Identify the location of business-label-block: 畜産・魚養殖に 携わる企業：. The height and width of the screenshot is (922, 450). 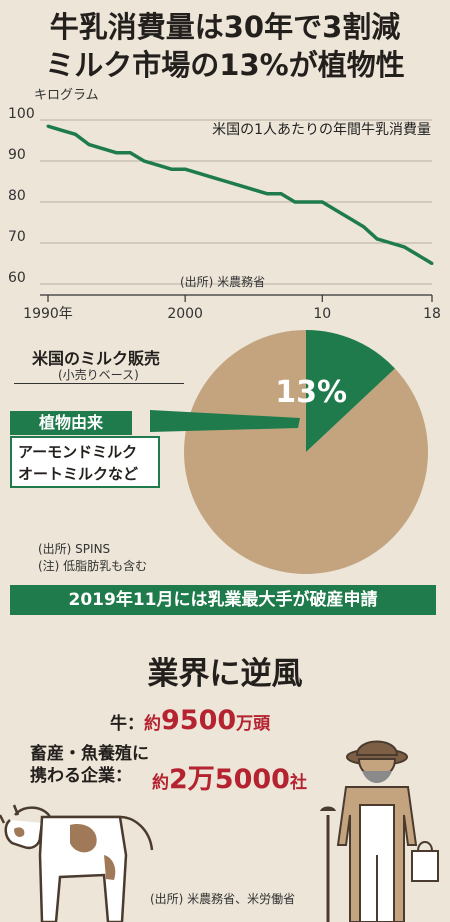
(89, 765).